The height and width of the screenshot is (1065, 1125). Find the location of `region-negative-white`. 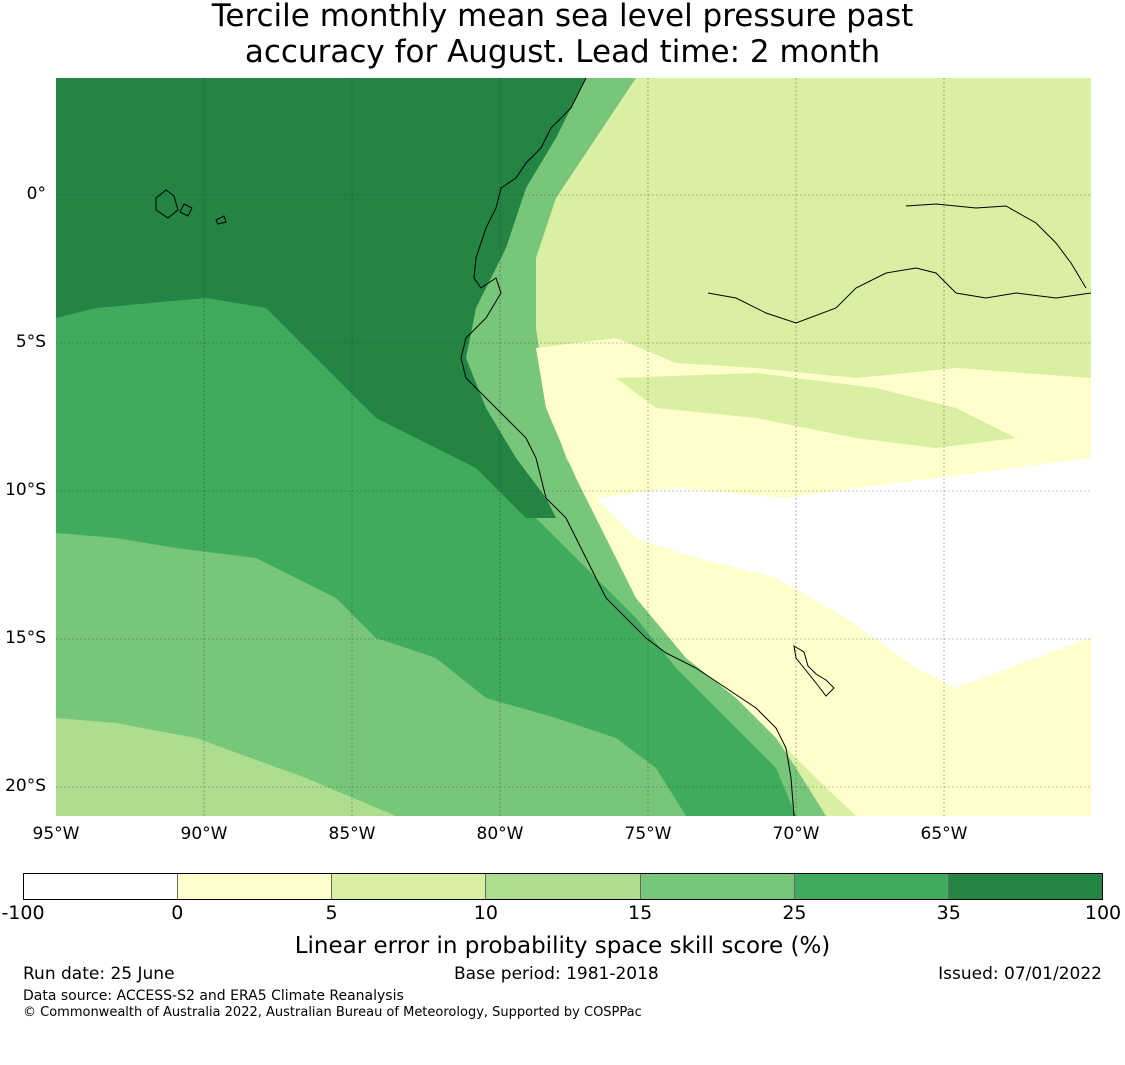

region-negative-white is located at coordinates (843, 573).